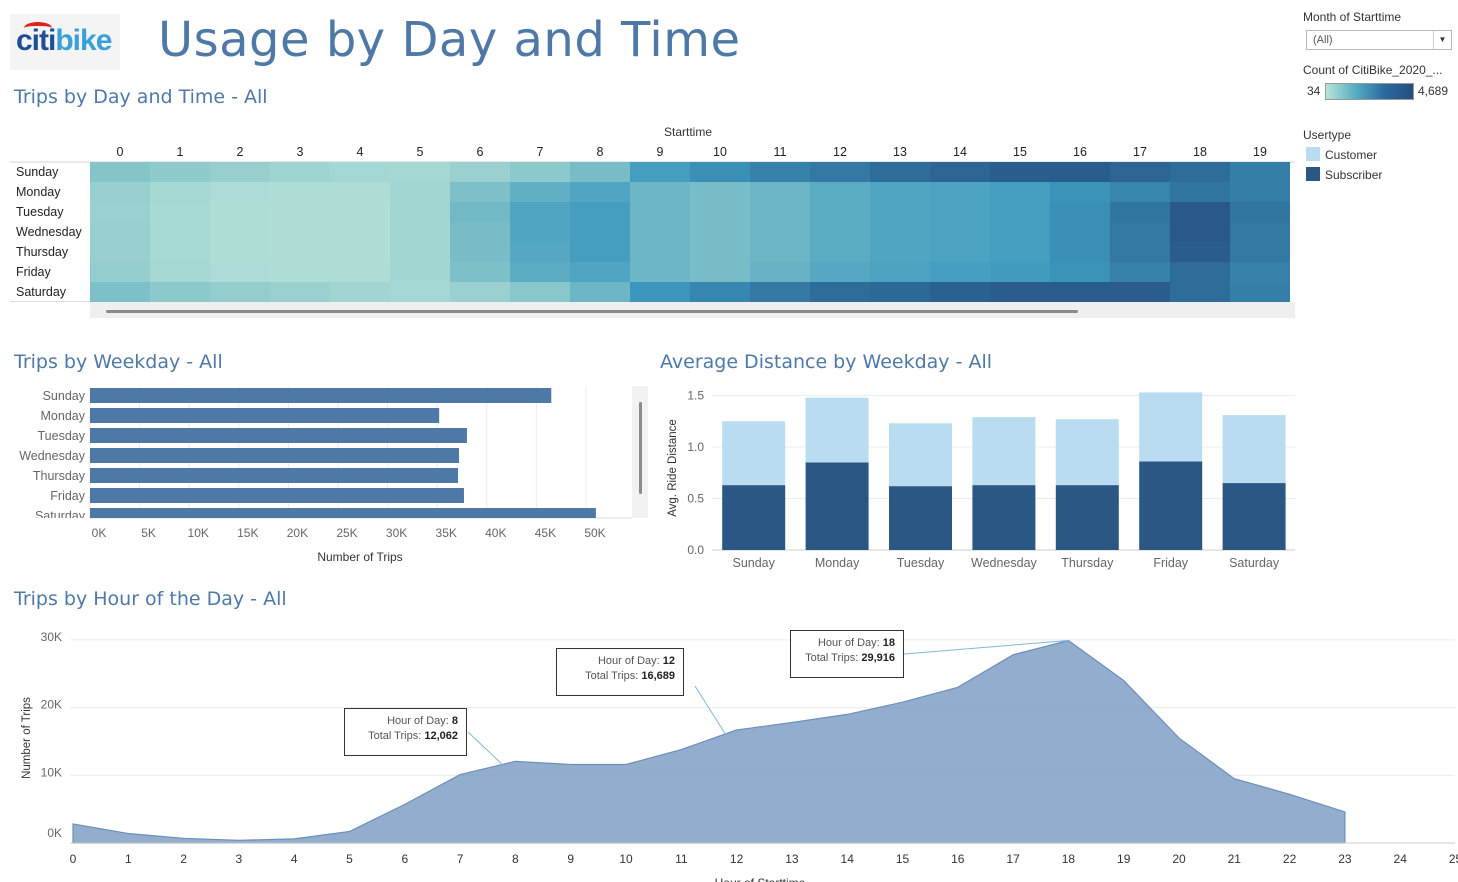  Describe the element at coordinates (692, 310) in the screenshot. I see `horizontal-scrollbar` at that location.